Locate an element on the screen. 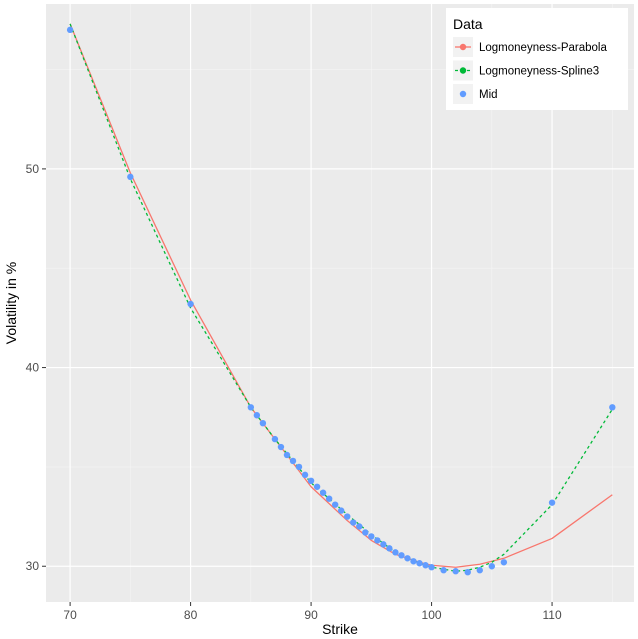 Image resolution: width=638 pixels, height=639 pixels. x-tick-label: 70 is located at coordinates (70, 615).